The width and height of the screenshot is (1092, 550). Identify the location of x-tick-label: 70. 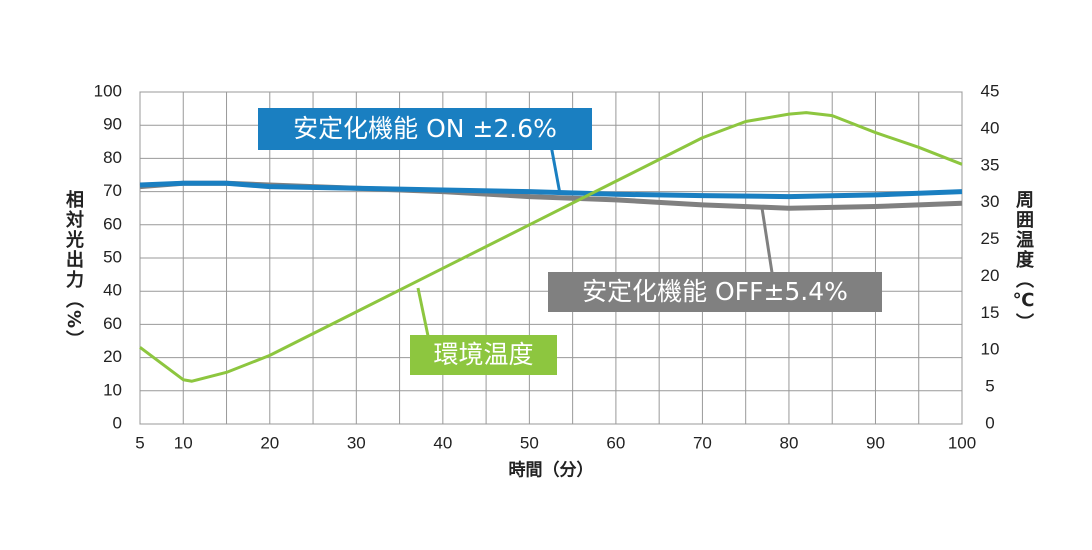
(702, 442).